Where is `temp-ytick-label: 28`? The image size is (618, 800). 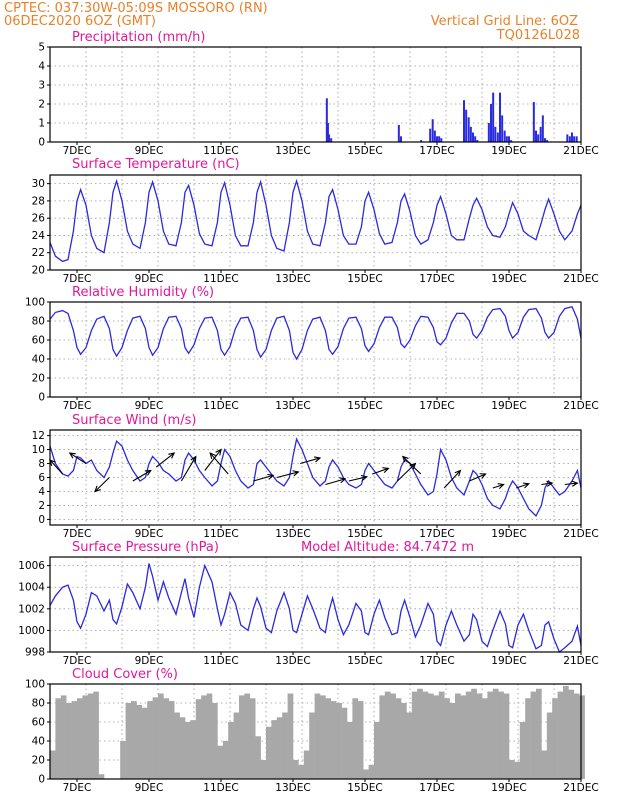 temp-ytick-label: 28 is located at coordinates (38, 201).